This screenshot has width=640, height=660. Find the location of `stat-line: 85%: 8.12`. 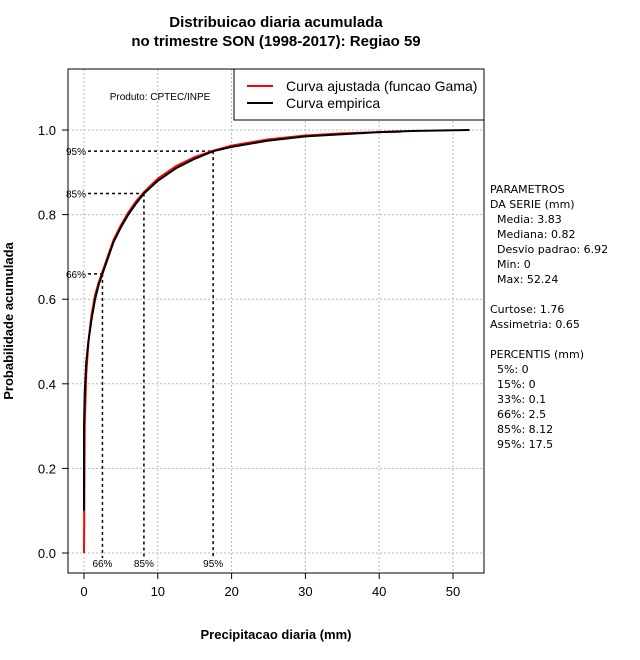

stat-line: 85%: 8.12 is located at coordinates (522, 429).